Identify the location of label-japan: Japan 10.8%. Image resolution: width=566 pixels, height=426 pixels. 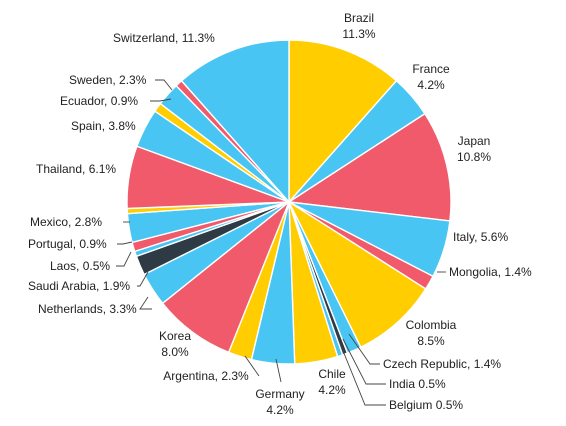
(474, 149).